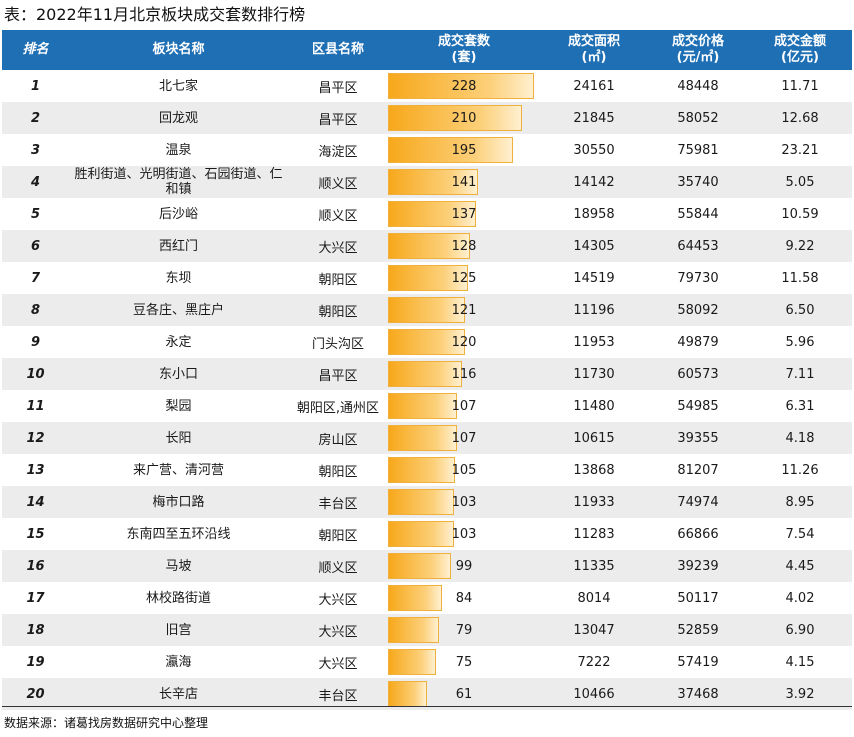 This screenshot has height=737, width=854. I want to click on cell-district: 门头沟区, so click(338, 342).